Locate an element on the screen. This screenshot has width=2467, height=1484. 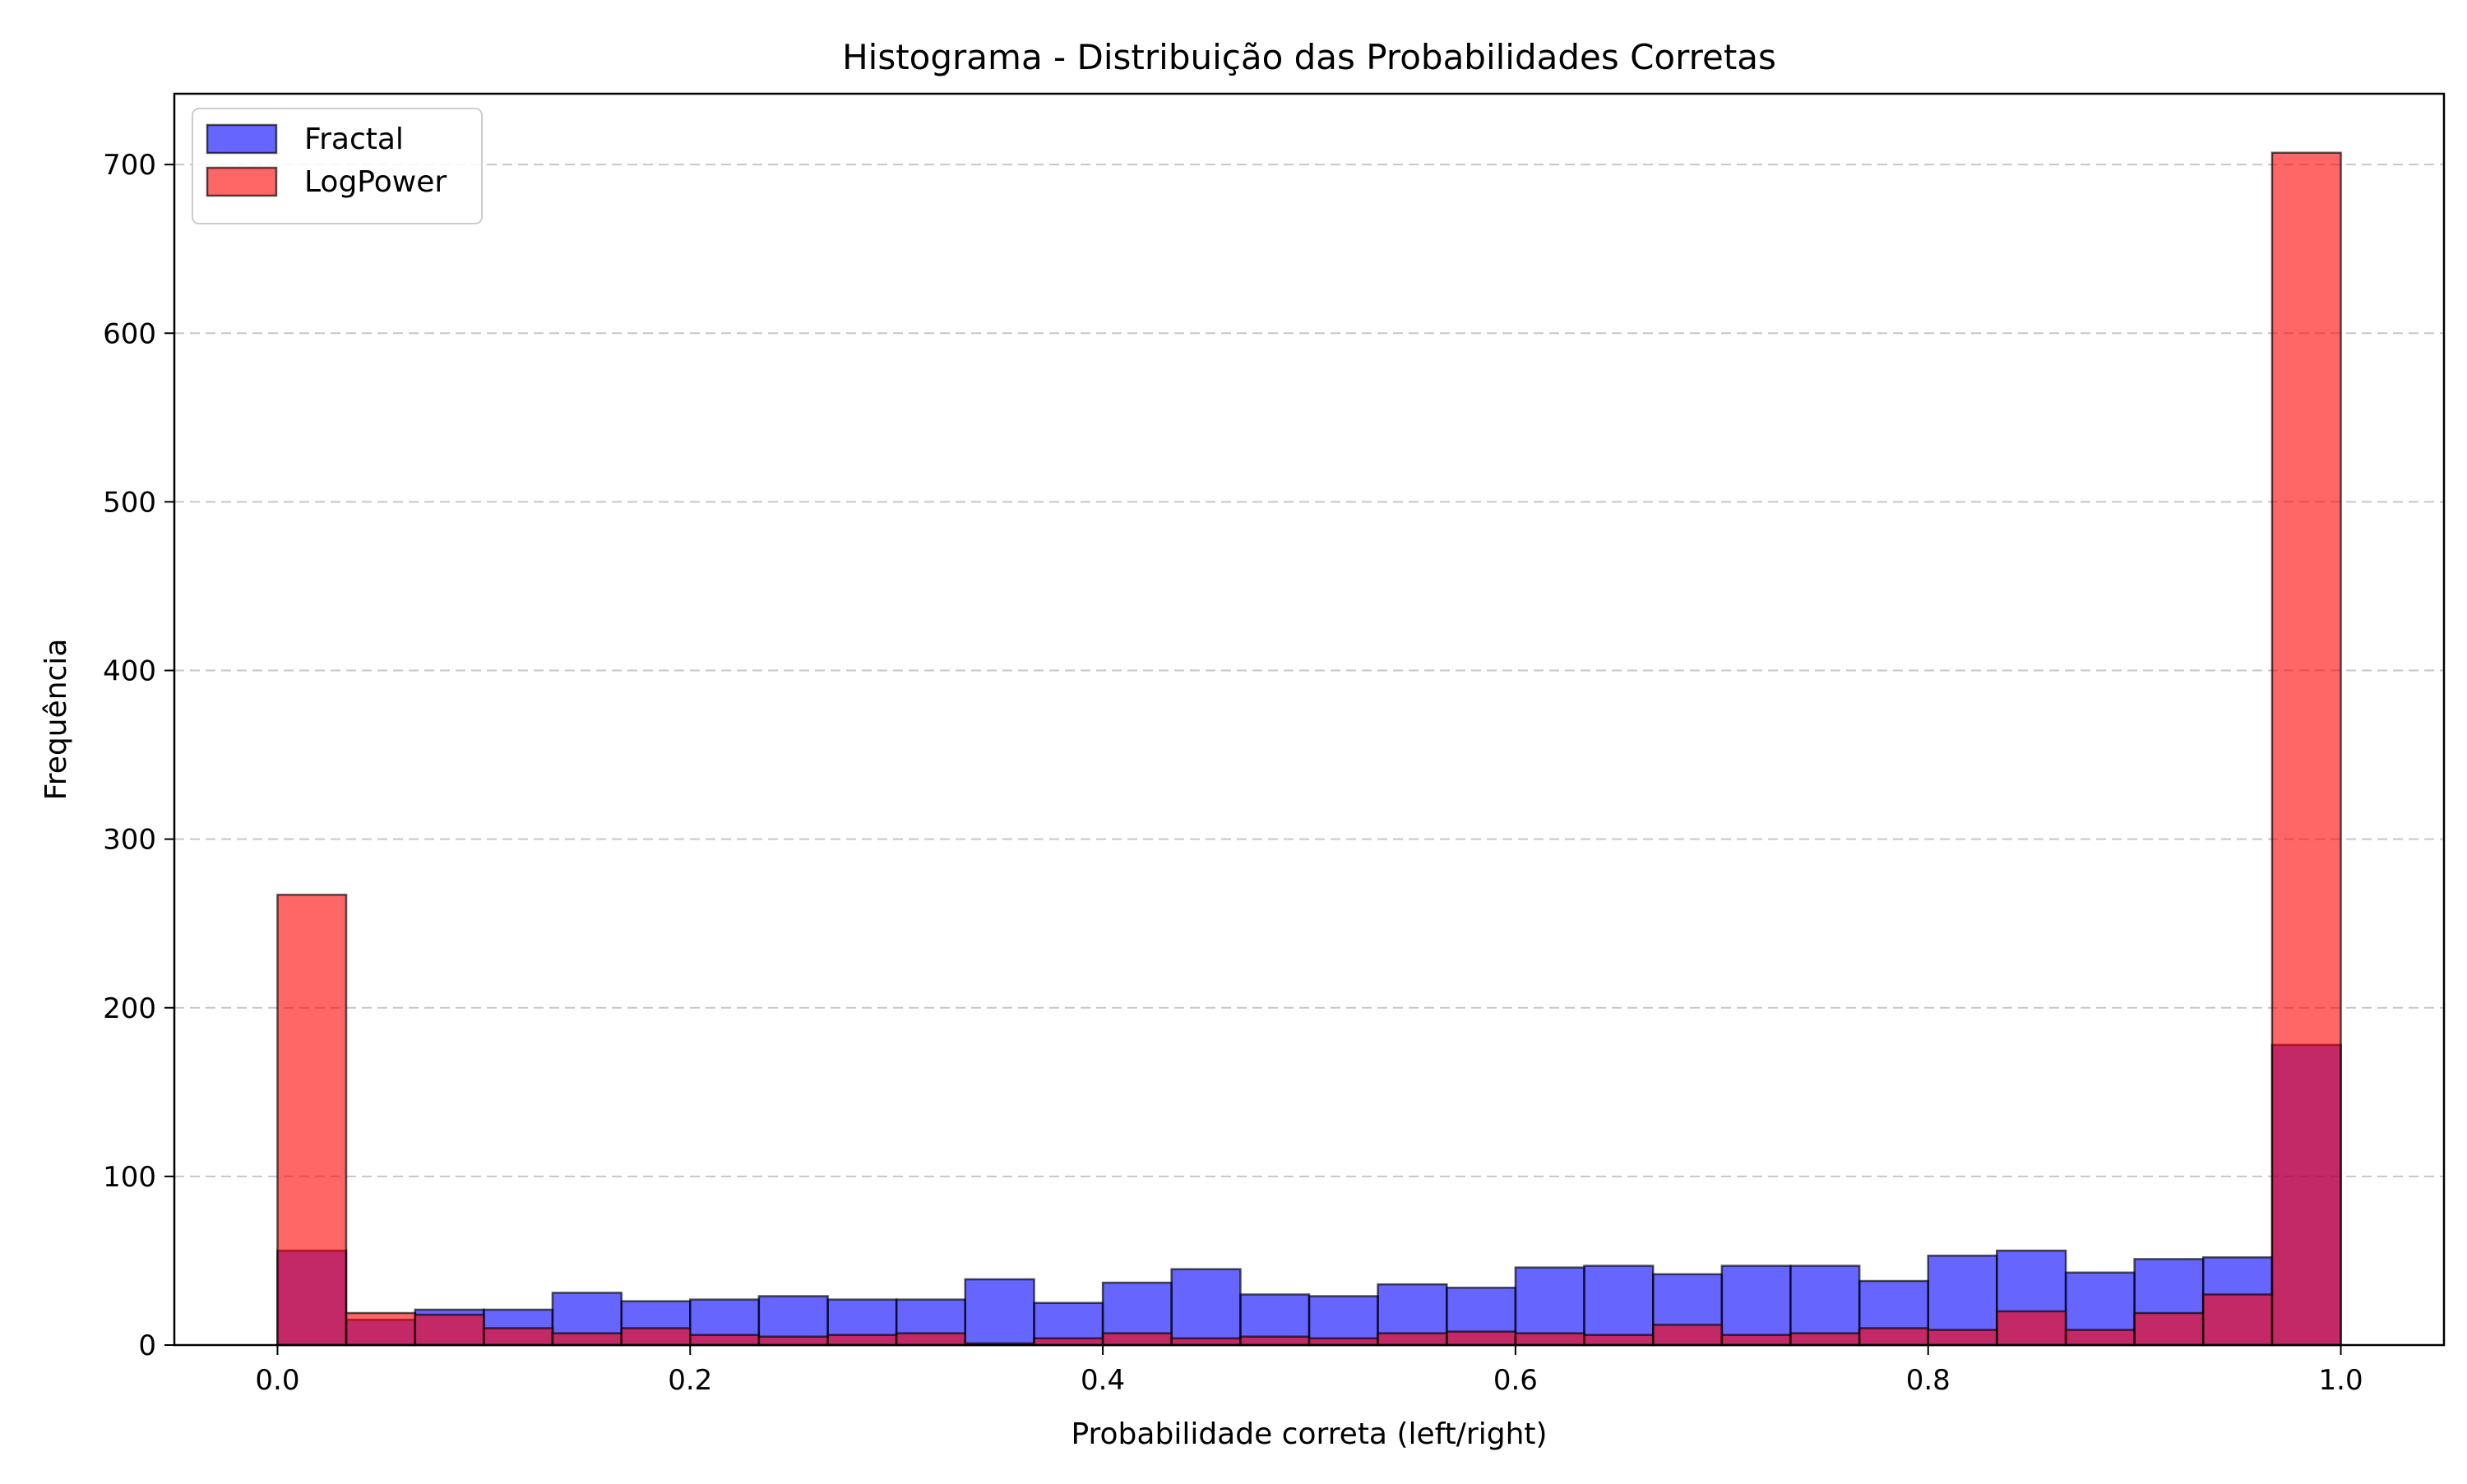
y-tick-label: 600 is located at coordinates (129, 333).